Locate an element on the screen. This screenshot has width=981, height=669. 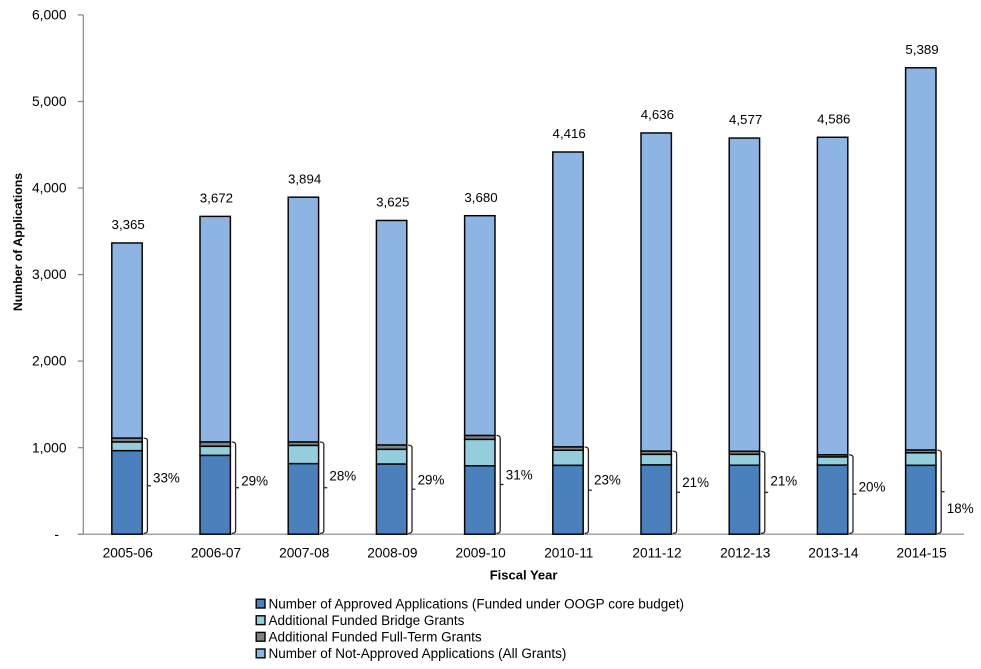
svg-text: 2013-14 is located at coordinates (833, 553).